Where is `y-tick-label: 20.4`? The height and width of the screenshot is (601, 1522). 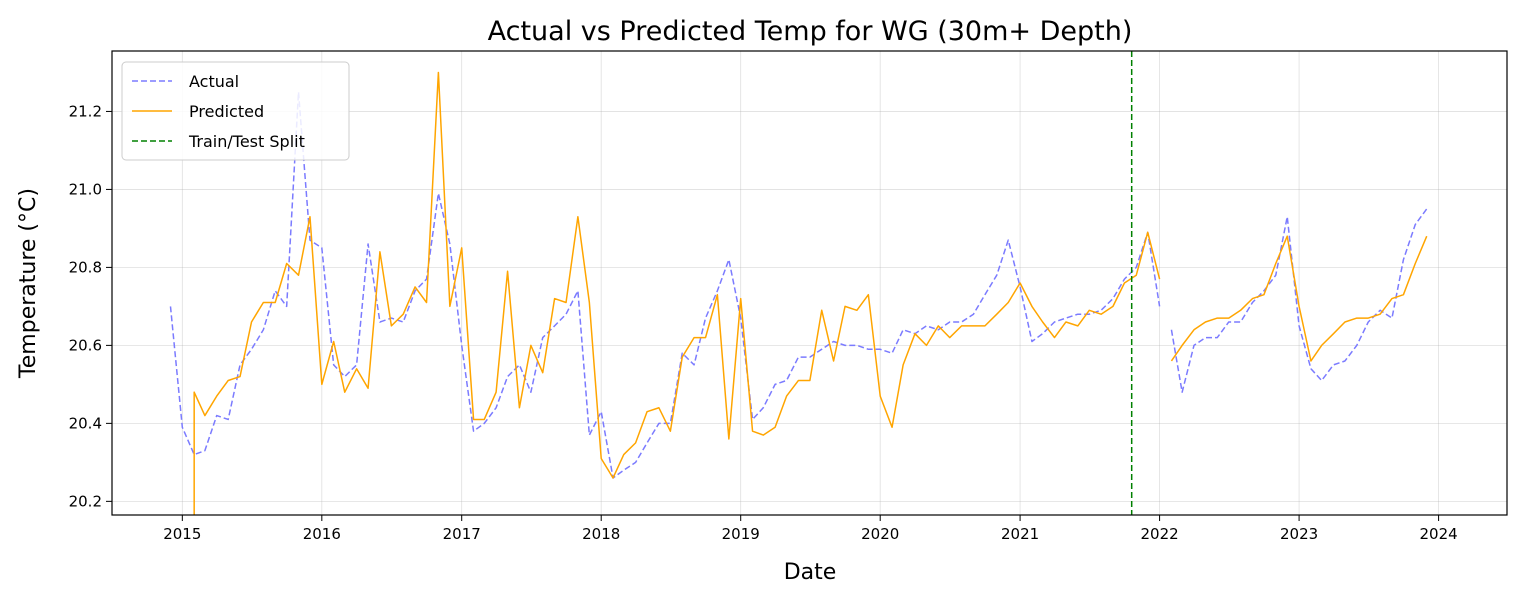 y-tick-label: 20.4 is located at coordinates (85, 423).